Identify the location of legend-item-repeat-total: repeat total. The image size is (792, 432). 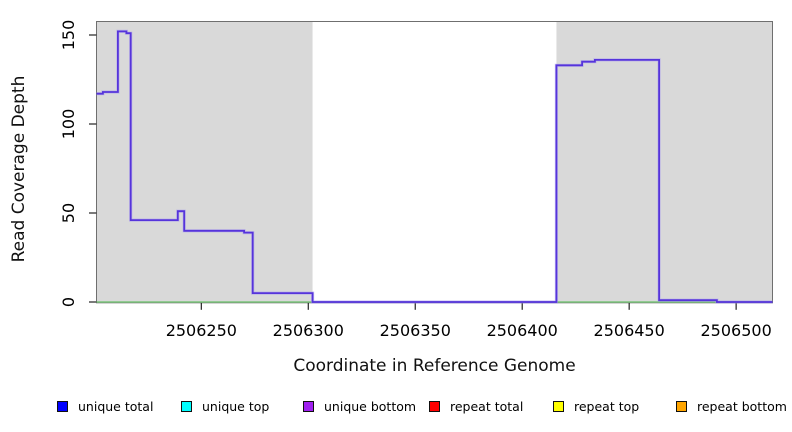
(476, 406).